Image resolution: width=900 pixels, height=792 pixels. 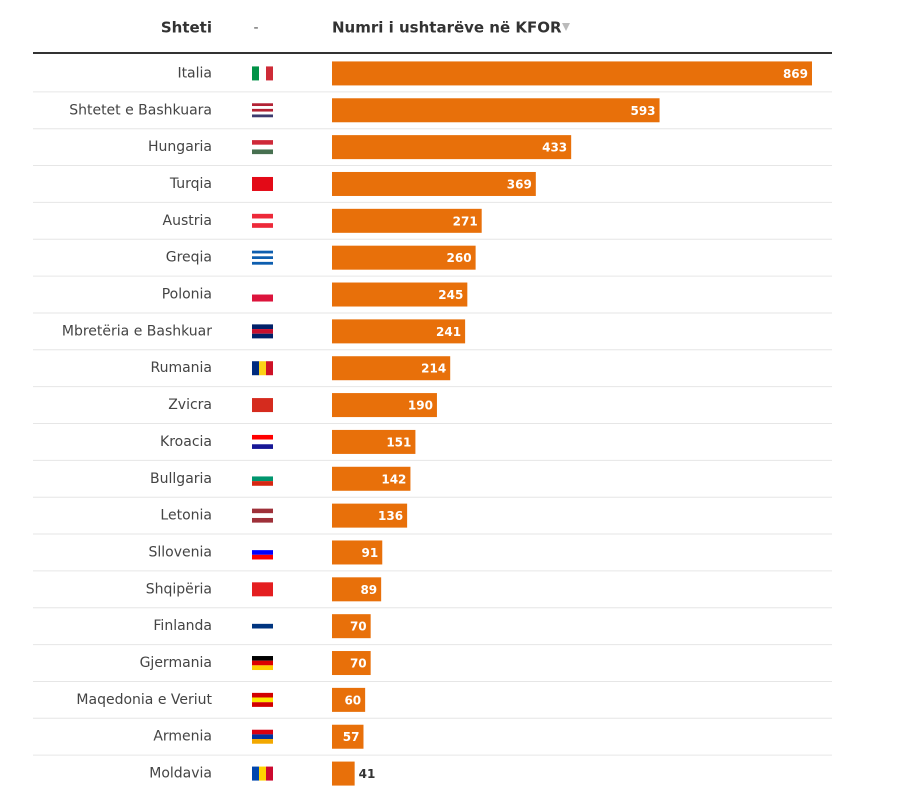 I want to click on value-label: 57, so click(x=351, y=737).